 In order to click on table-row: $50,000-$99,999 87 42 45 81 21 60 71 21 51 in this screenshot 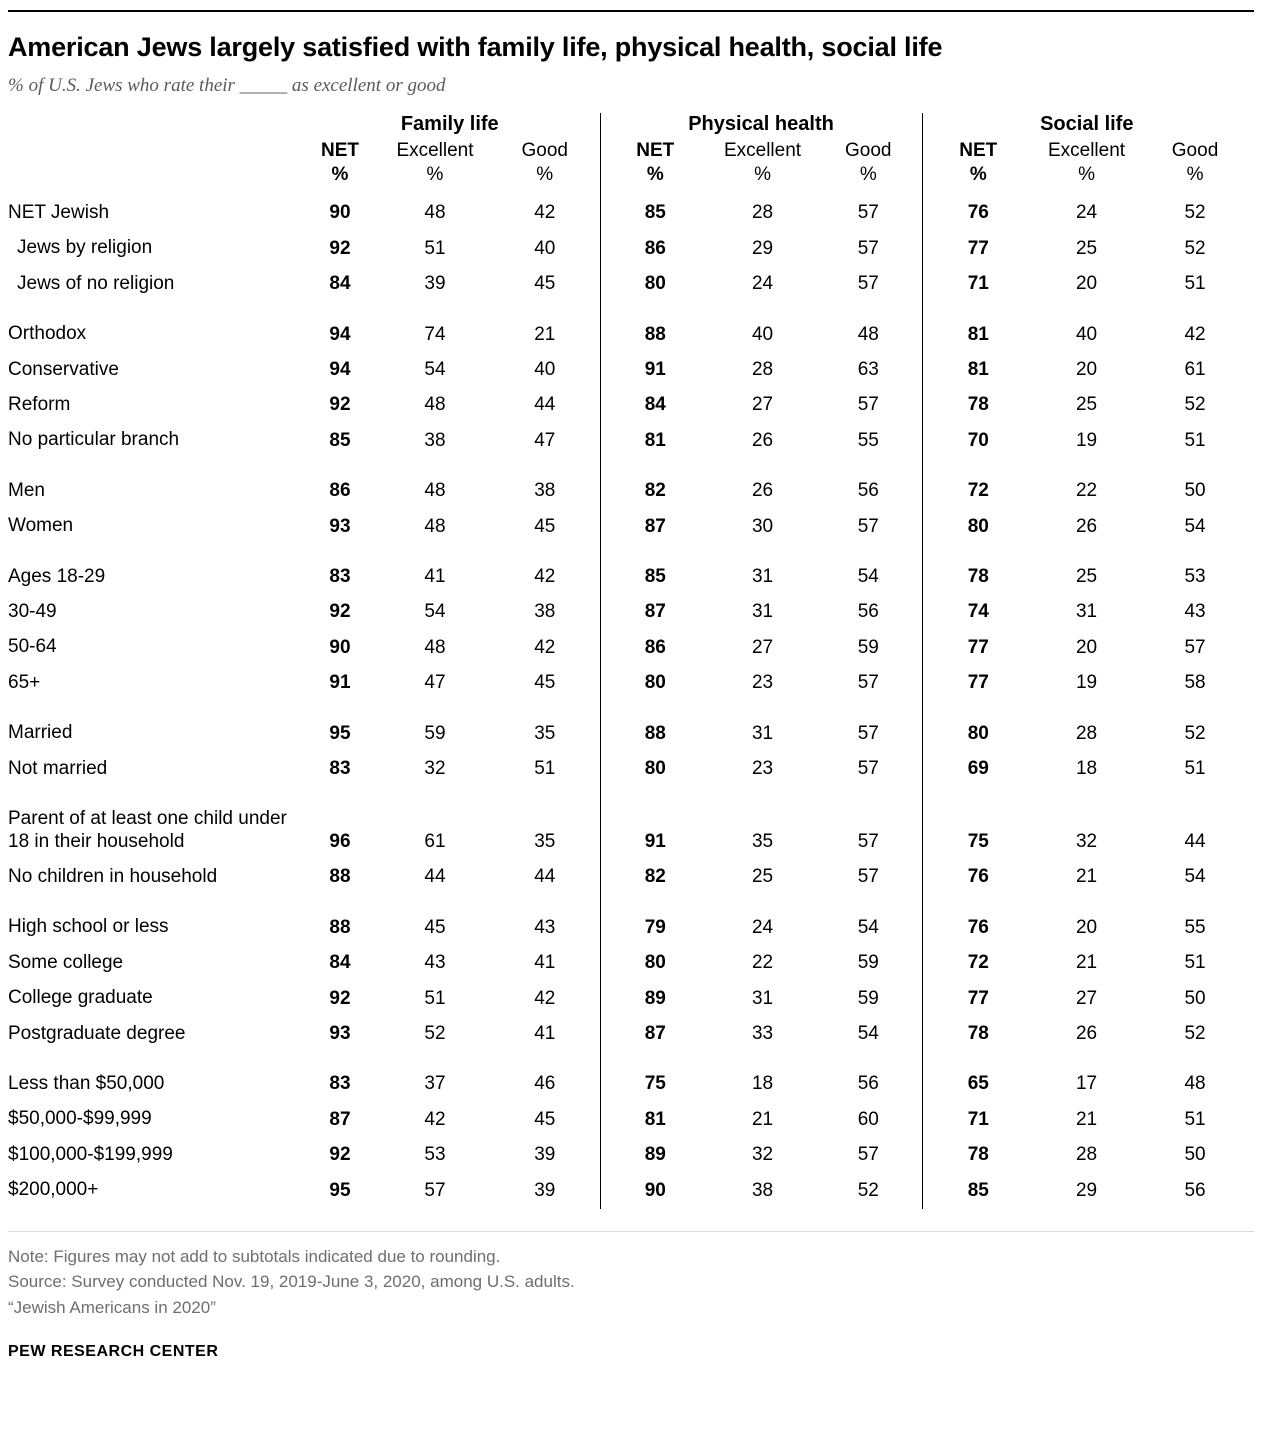, I will do `click(629, 1120)`.